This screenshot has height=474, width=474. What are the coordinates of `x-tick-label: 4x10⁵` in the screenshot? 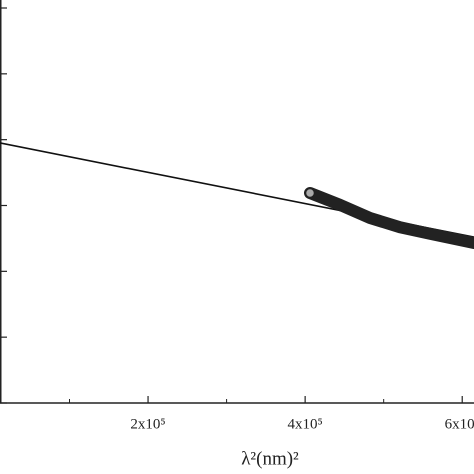 It's located at (305, 424).